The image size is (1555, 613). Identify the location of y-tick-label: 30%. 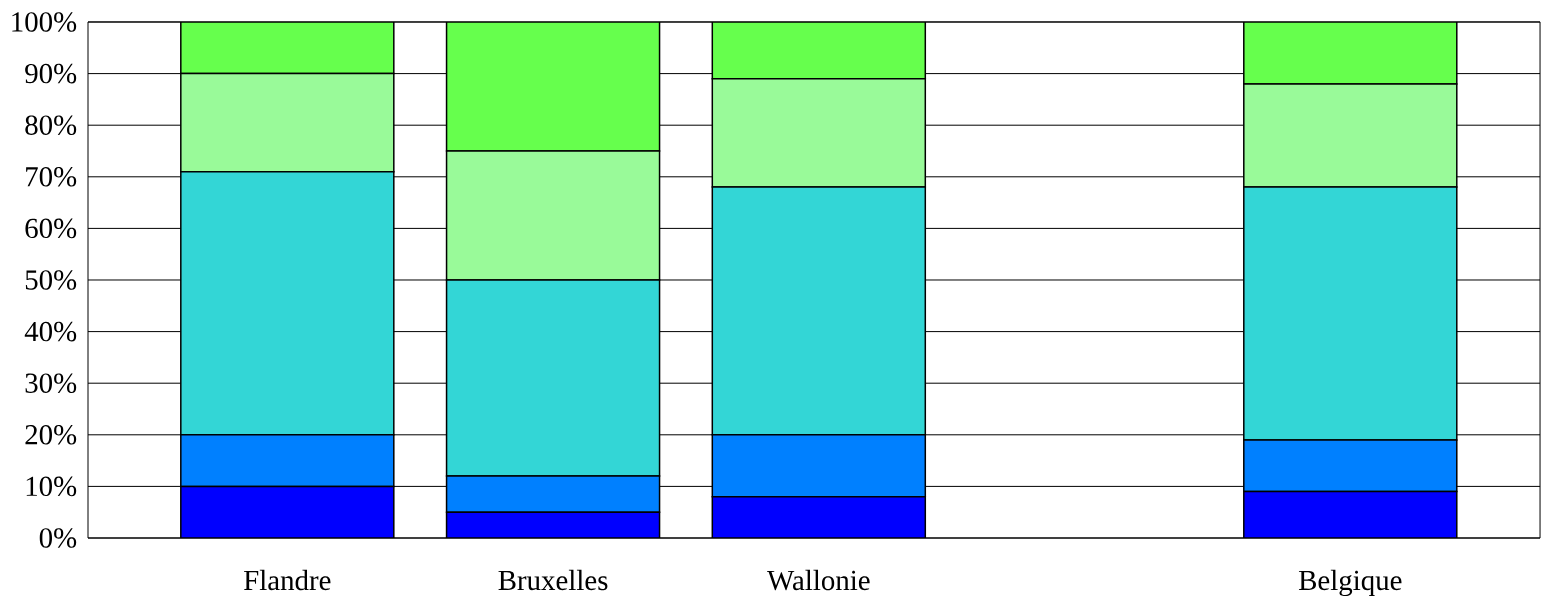
(51, 383).